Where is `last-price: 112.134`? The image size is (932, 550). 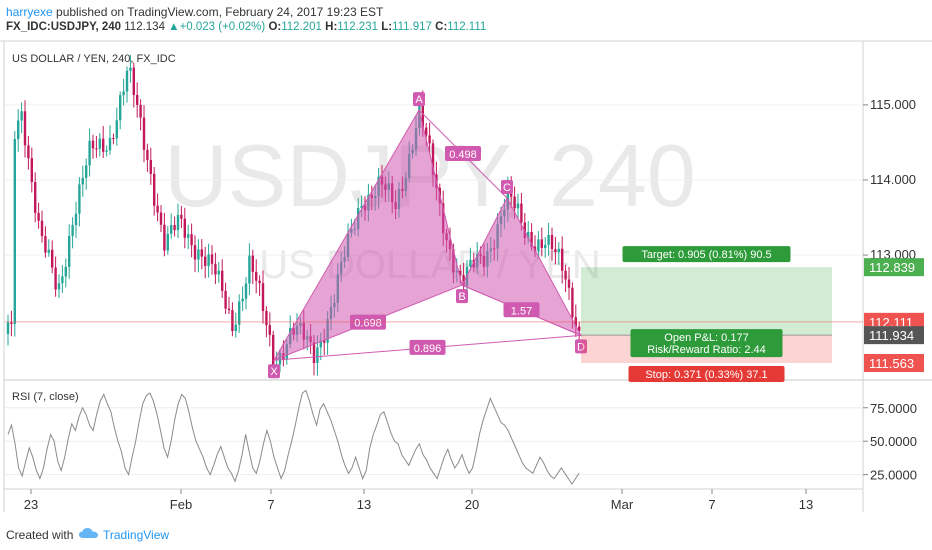 last-price: 112.134 is located at coordinates (144, 27).